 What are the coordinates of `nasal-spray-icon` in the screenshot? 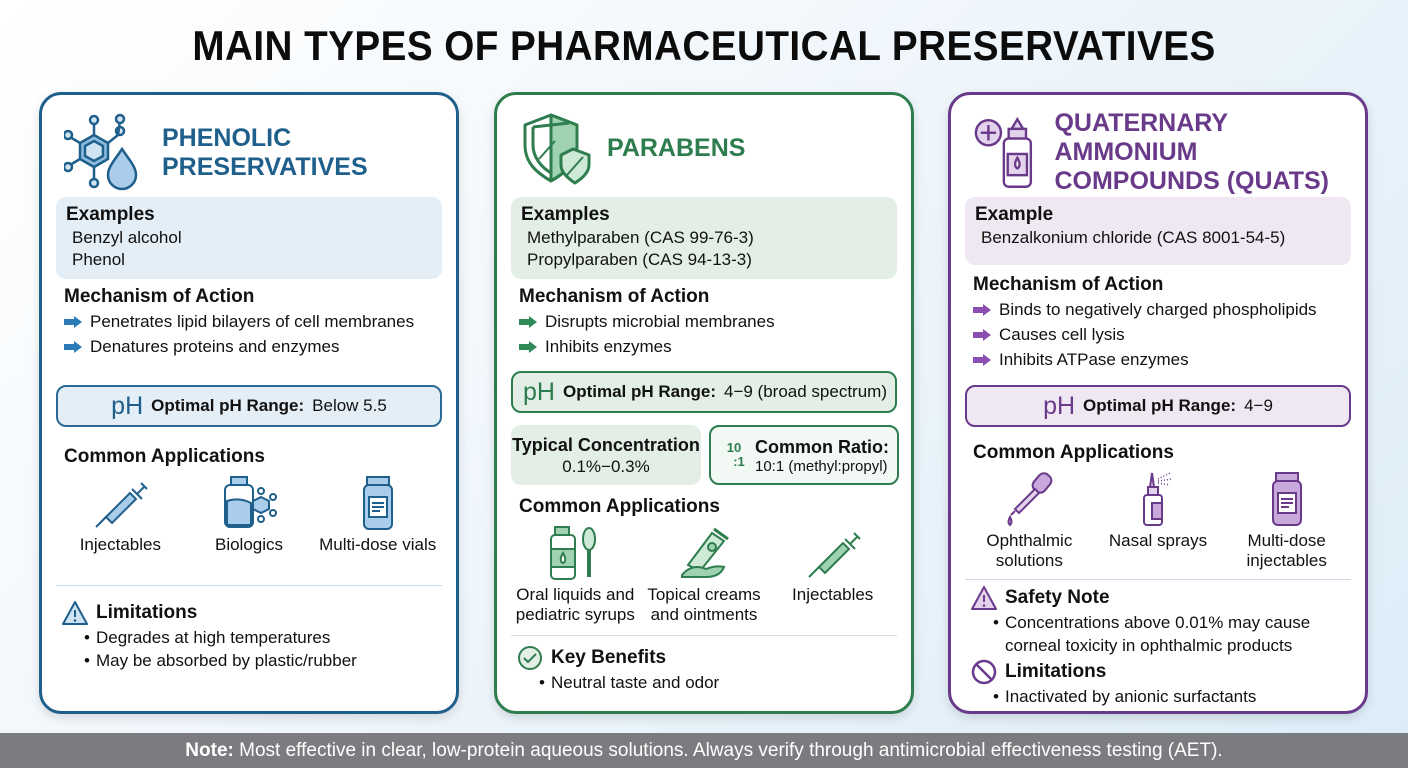 It's located at (1158, 499).